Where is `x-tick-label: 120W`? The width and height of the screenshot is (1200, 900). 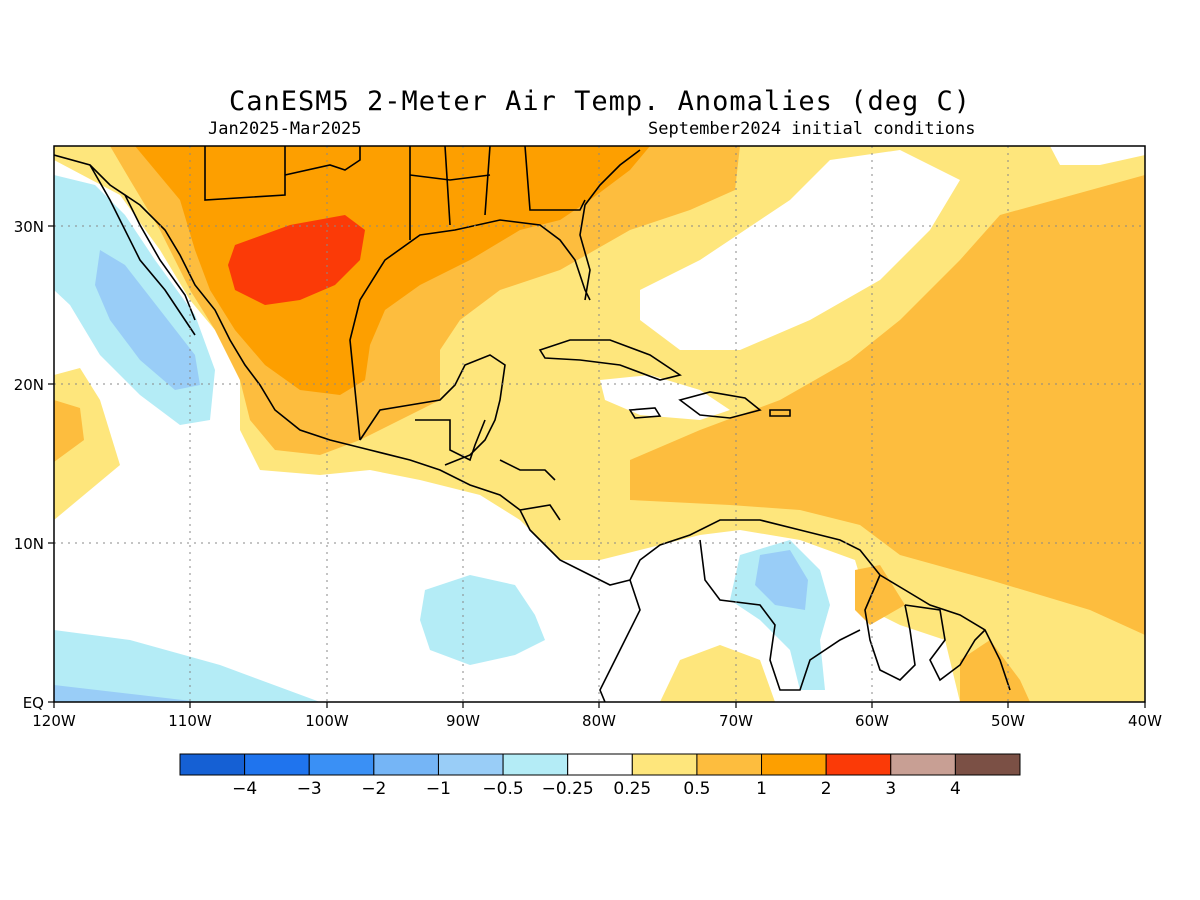 x-tick-label: 120W is located at coordinates (54, 721).